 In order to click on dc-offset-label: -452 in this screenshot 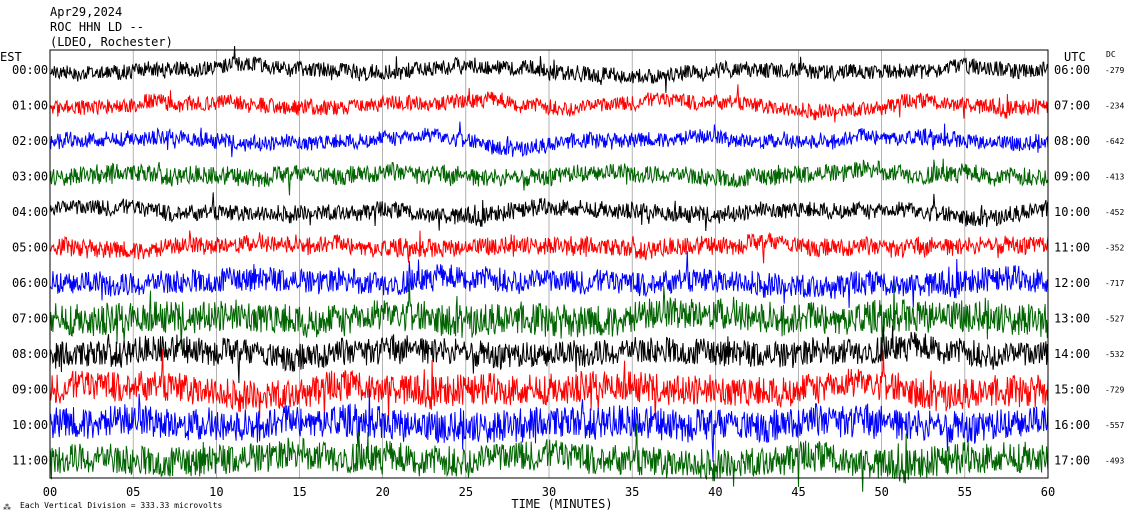, I will do `click(1114, 212)`.